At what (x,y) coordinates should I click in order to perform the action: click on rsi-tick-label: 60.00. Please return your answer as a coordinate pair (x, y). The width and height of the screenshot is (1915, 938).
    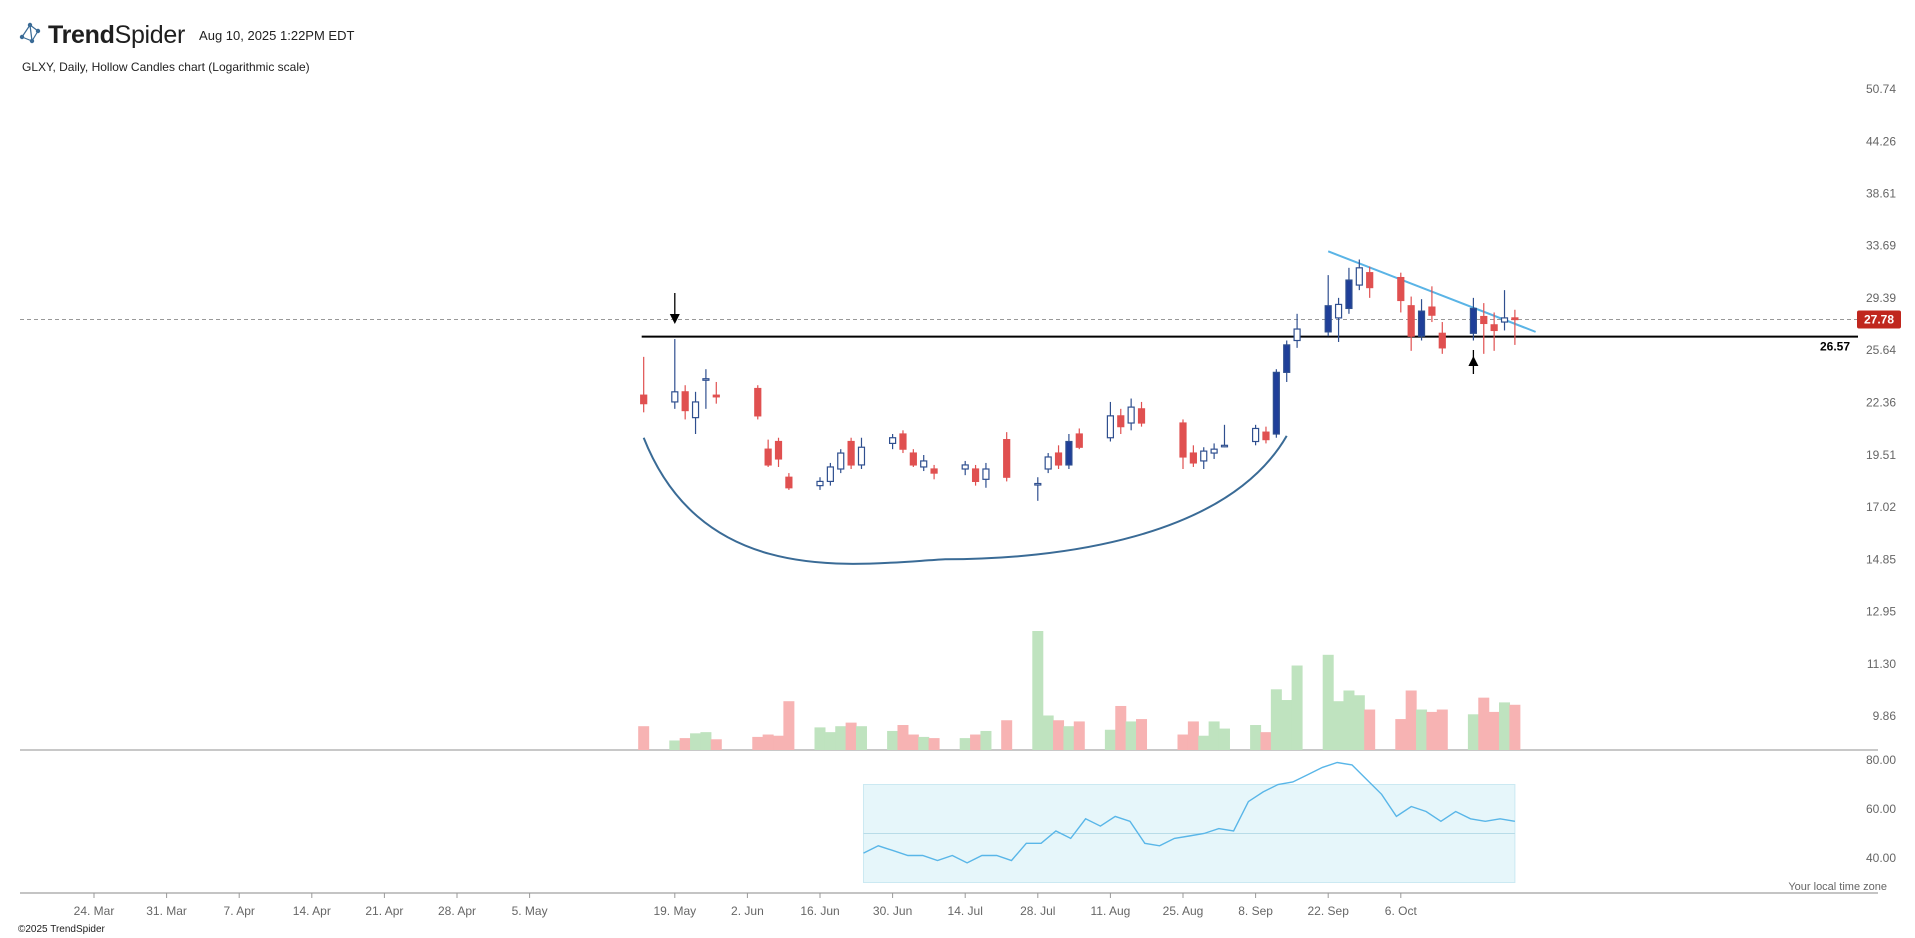
    Looking at the image, I should click on (1881, 809).